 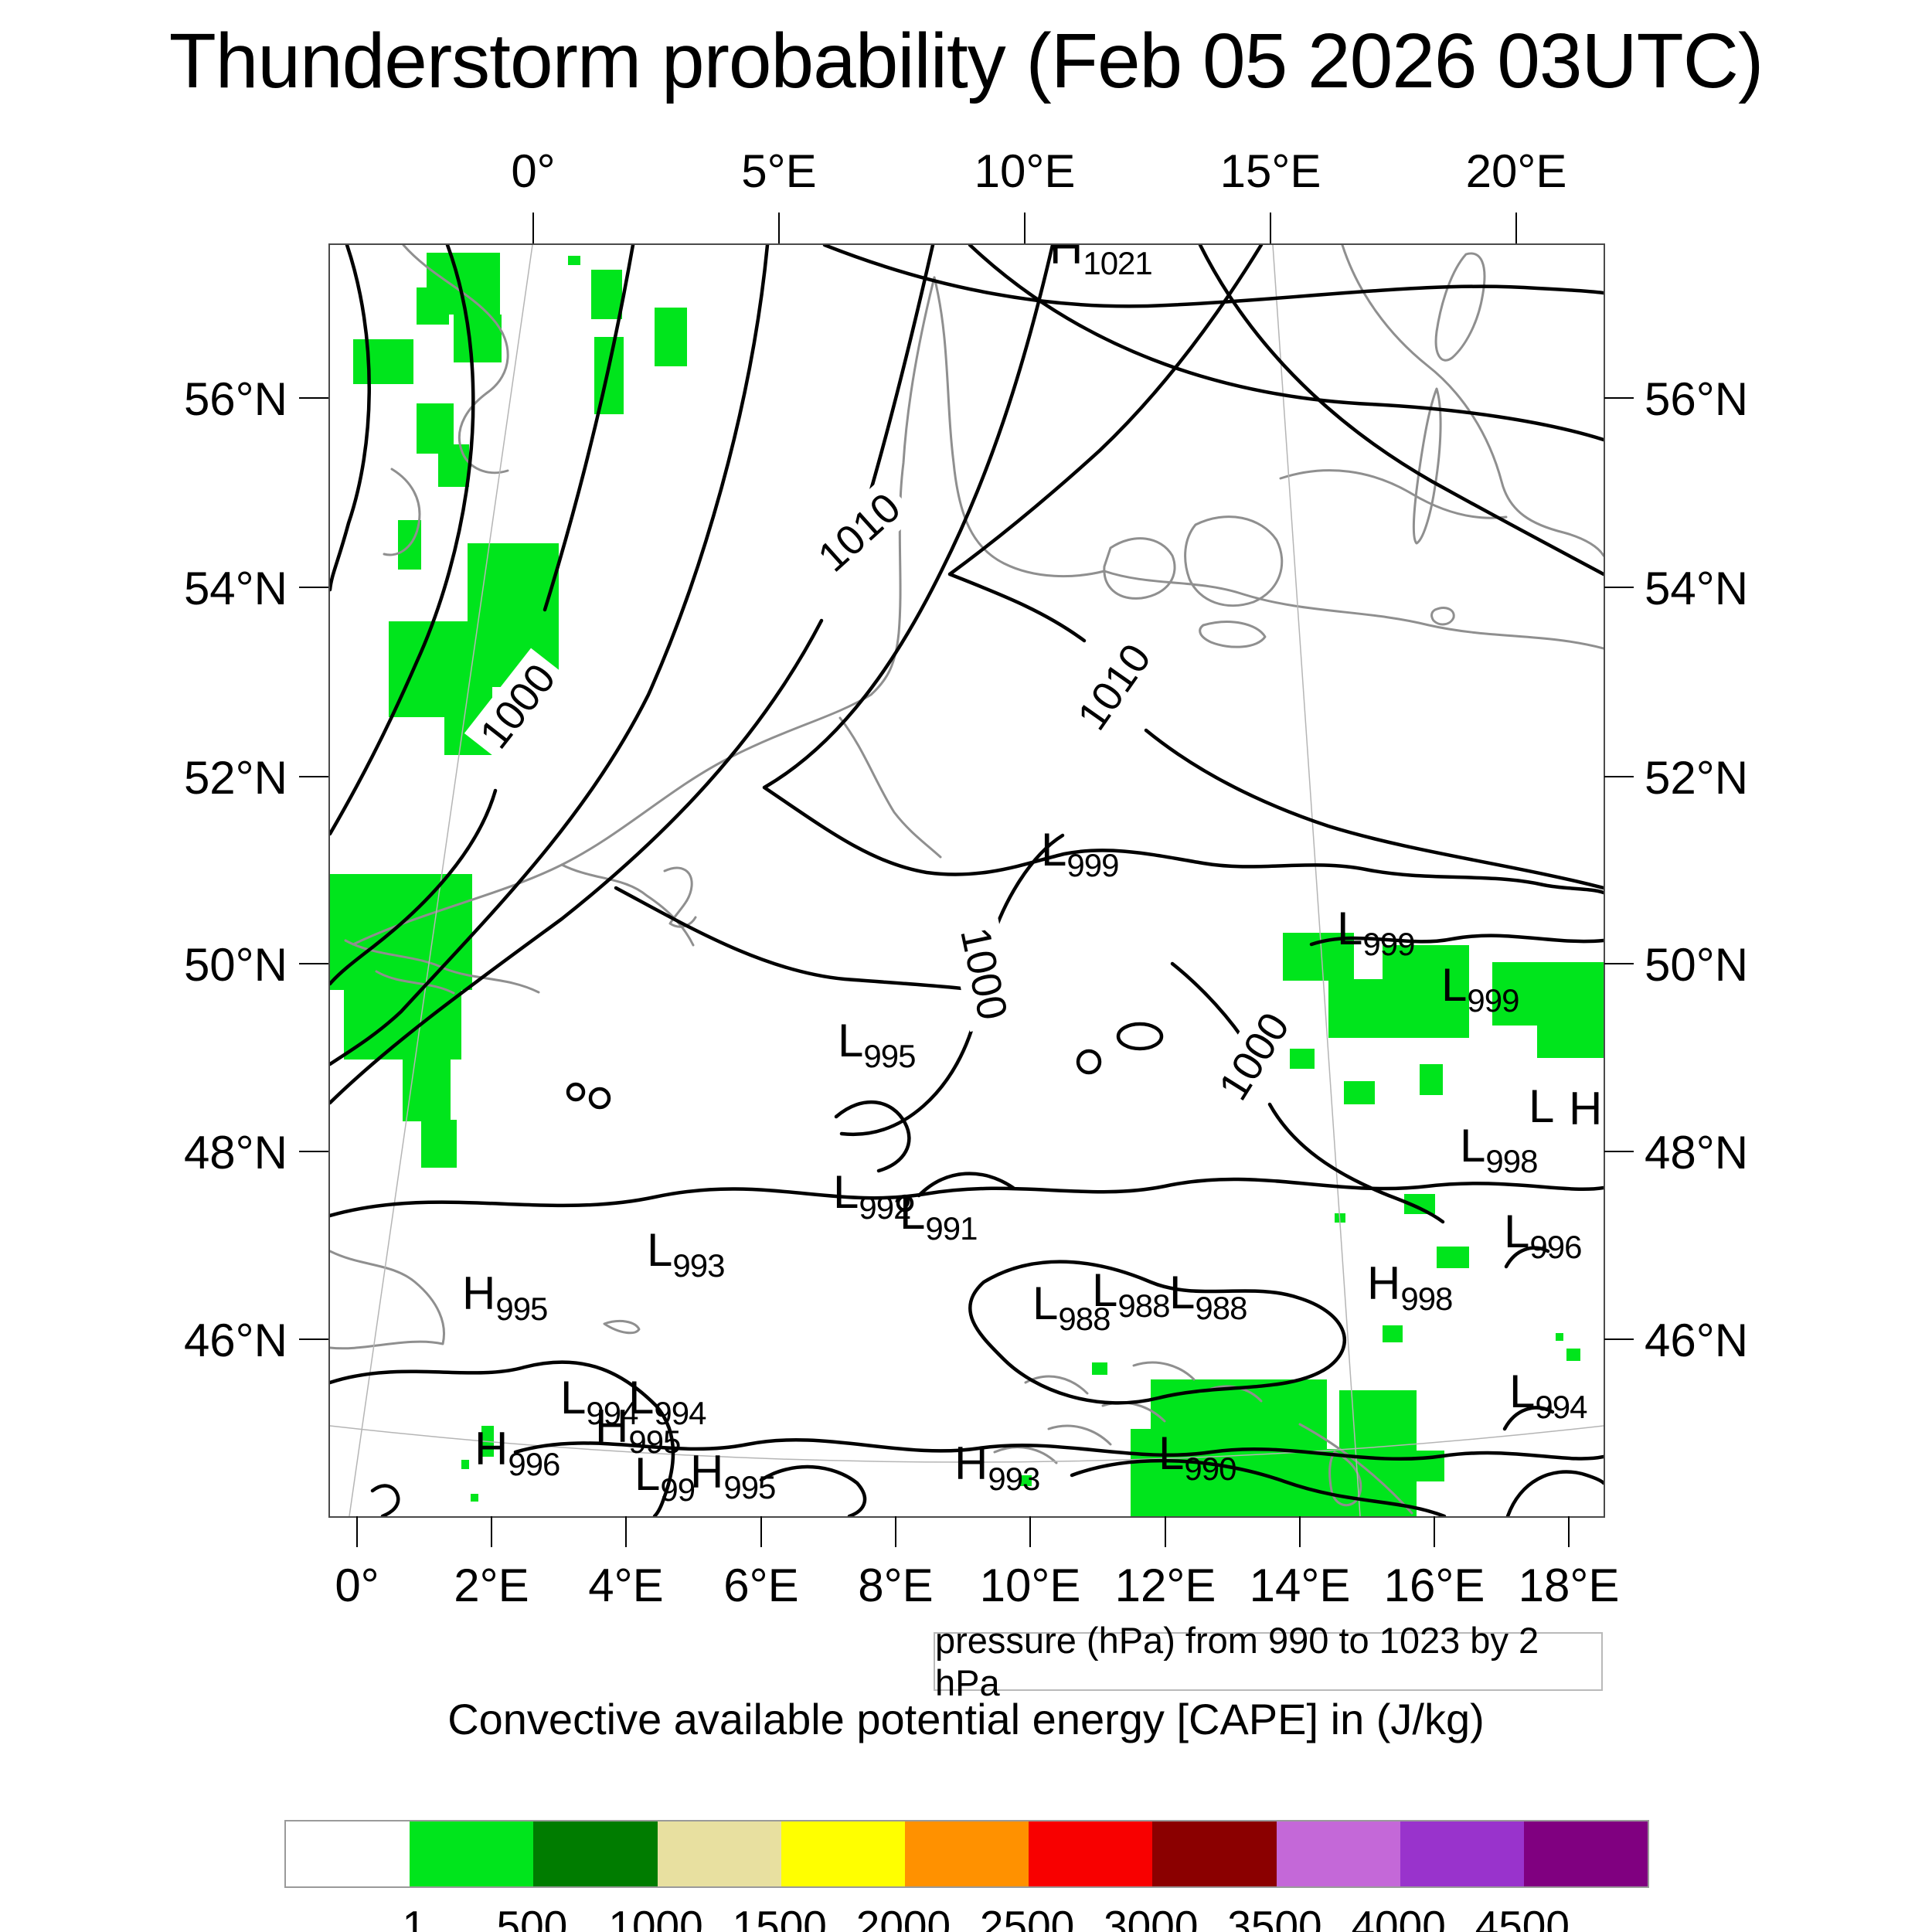 I want to click on axis-label-bottom: 12°E, so click(x=1165, y=1586).